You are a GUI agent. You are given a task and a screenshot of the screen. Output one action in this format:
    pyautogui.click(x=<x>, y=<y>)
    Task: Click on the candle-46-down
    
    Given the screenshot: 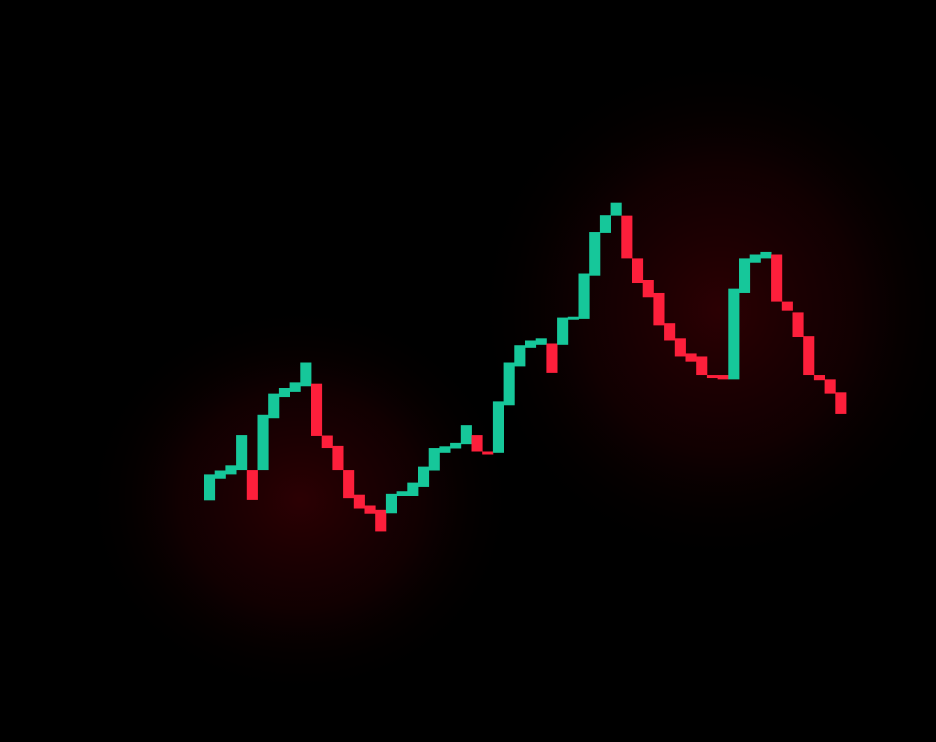 What is the action you would take?
    pyautogui.click(x=691, y=357)
    